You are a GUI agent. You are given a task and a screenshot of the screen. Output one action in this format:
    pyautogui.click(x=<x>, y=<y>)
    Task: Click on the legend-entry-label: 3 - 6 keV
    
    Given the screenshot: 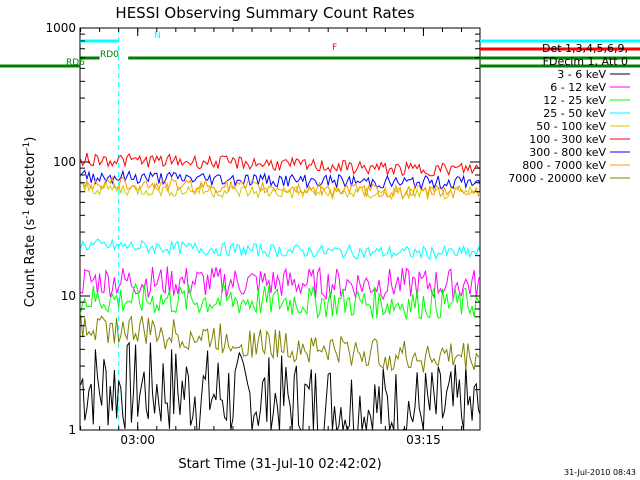 What is the action you would take?
    pyautogui.click(x=581, y=74)
    